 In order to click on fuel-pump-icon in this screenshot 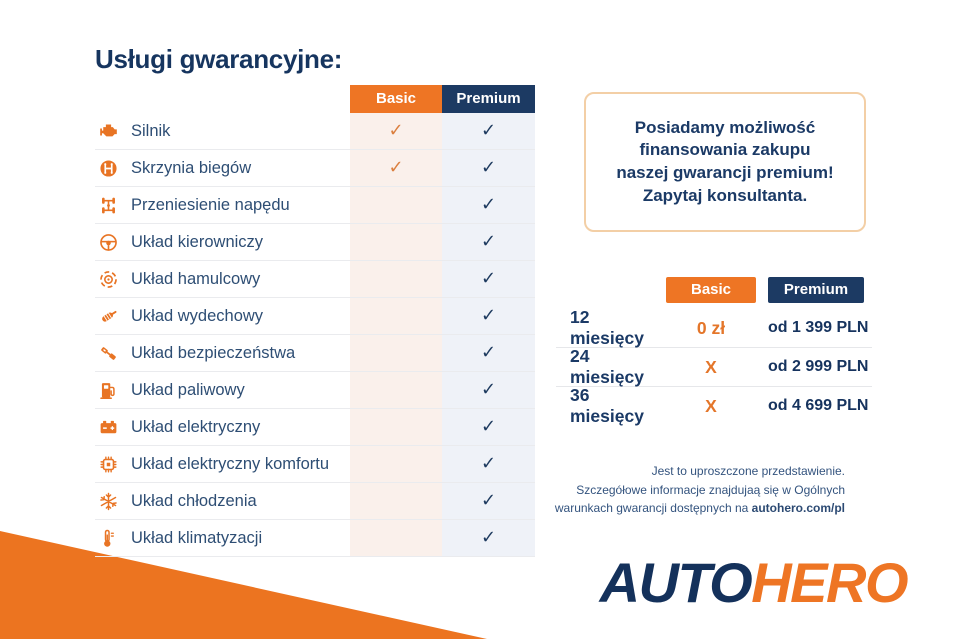, I will do `click(113, 390)`.